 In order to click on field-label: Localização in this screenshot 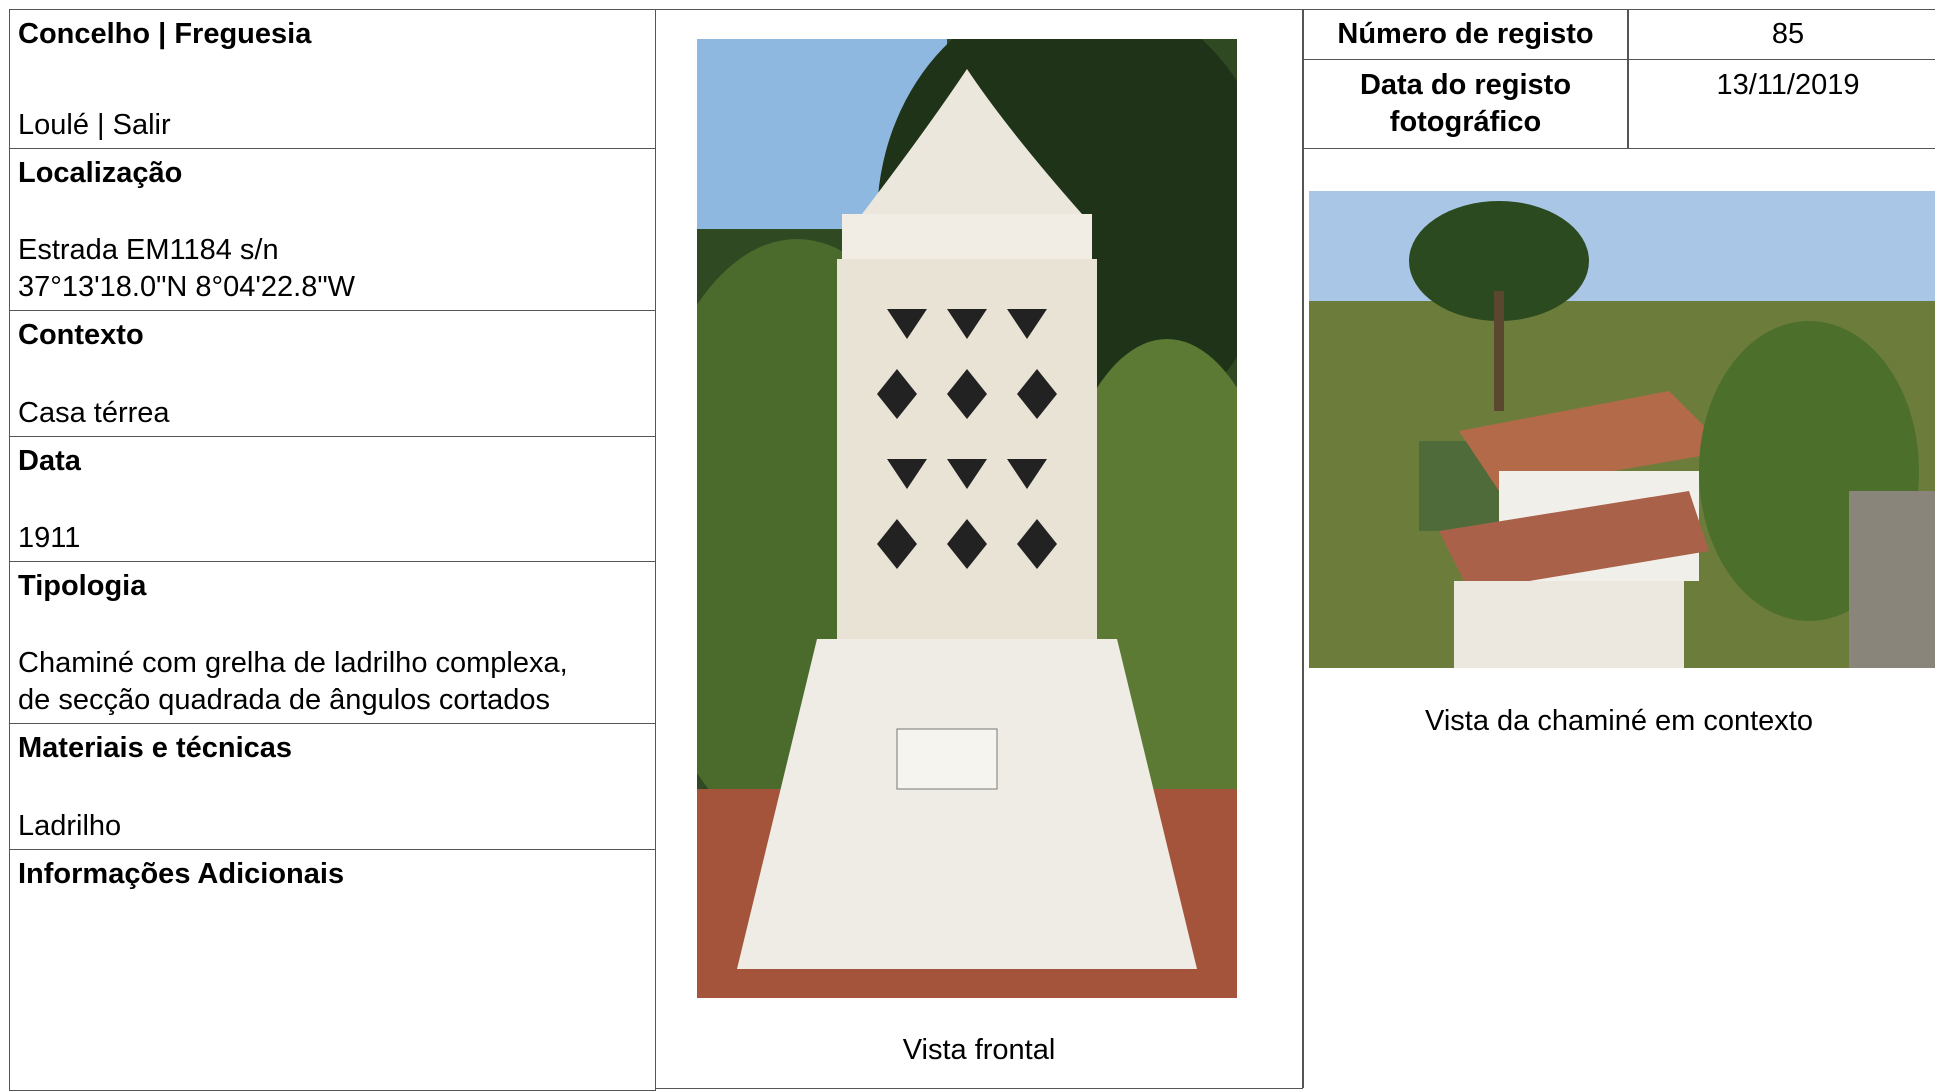, I will do `click(100, 173)`.